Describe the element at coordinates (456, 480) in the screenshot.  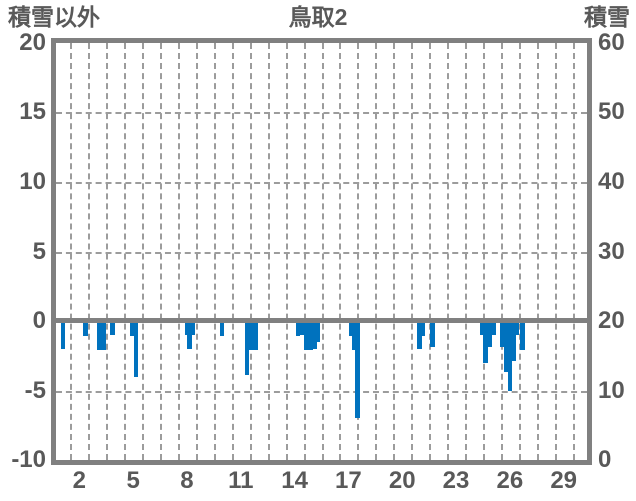
I see `x-tick-label: 23` at that location.